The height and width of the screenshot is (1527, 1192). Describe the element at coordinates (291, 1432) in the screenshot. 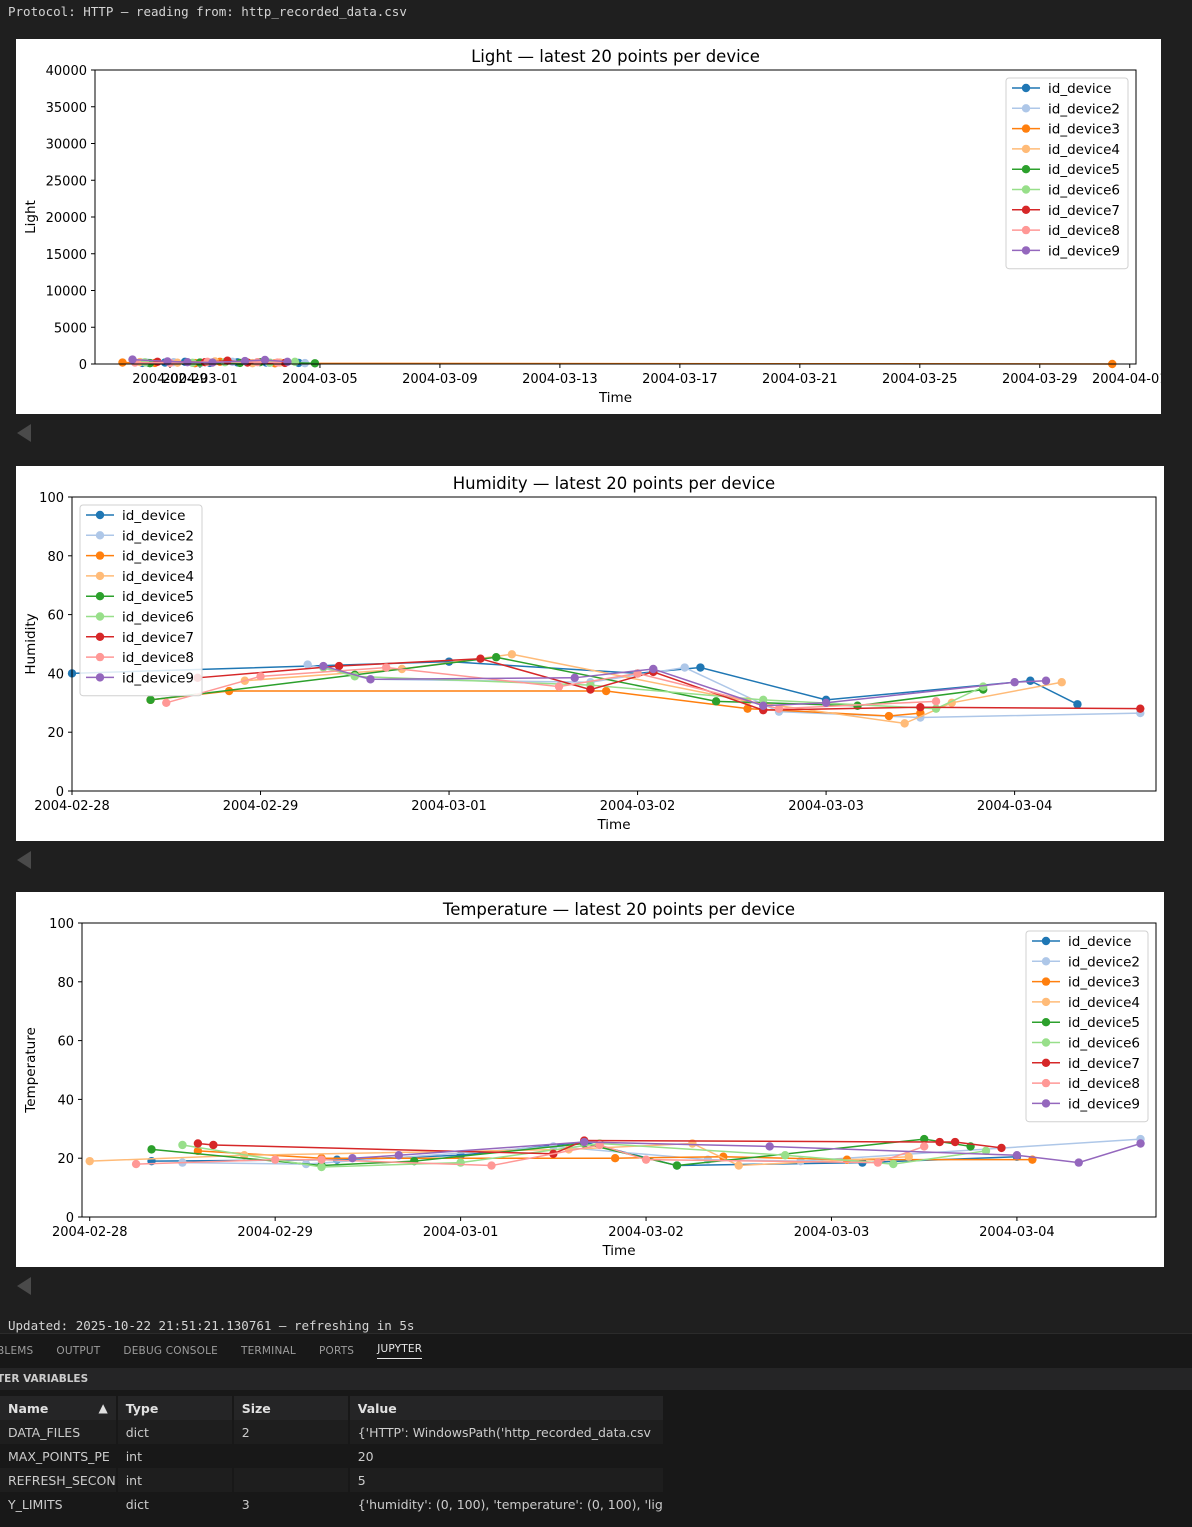

I see `variable-size: 2` at that location.